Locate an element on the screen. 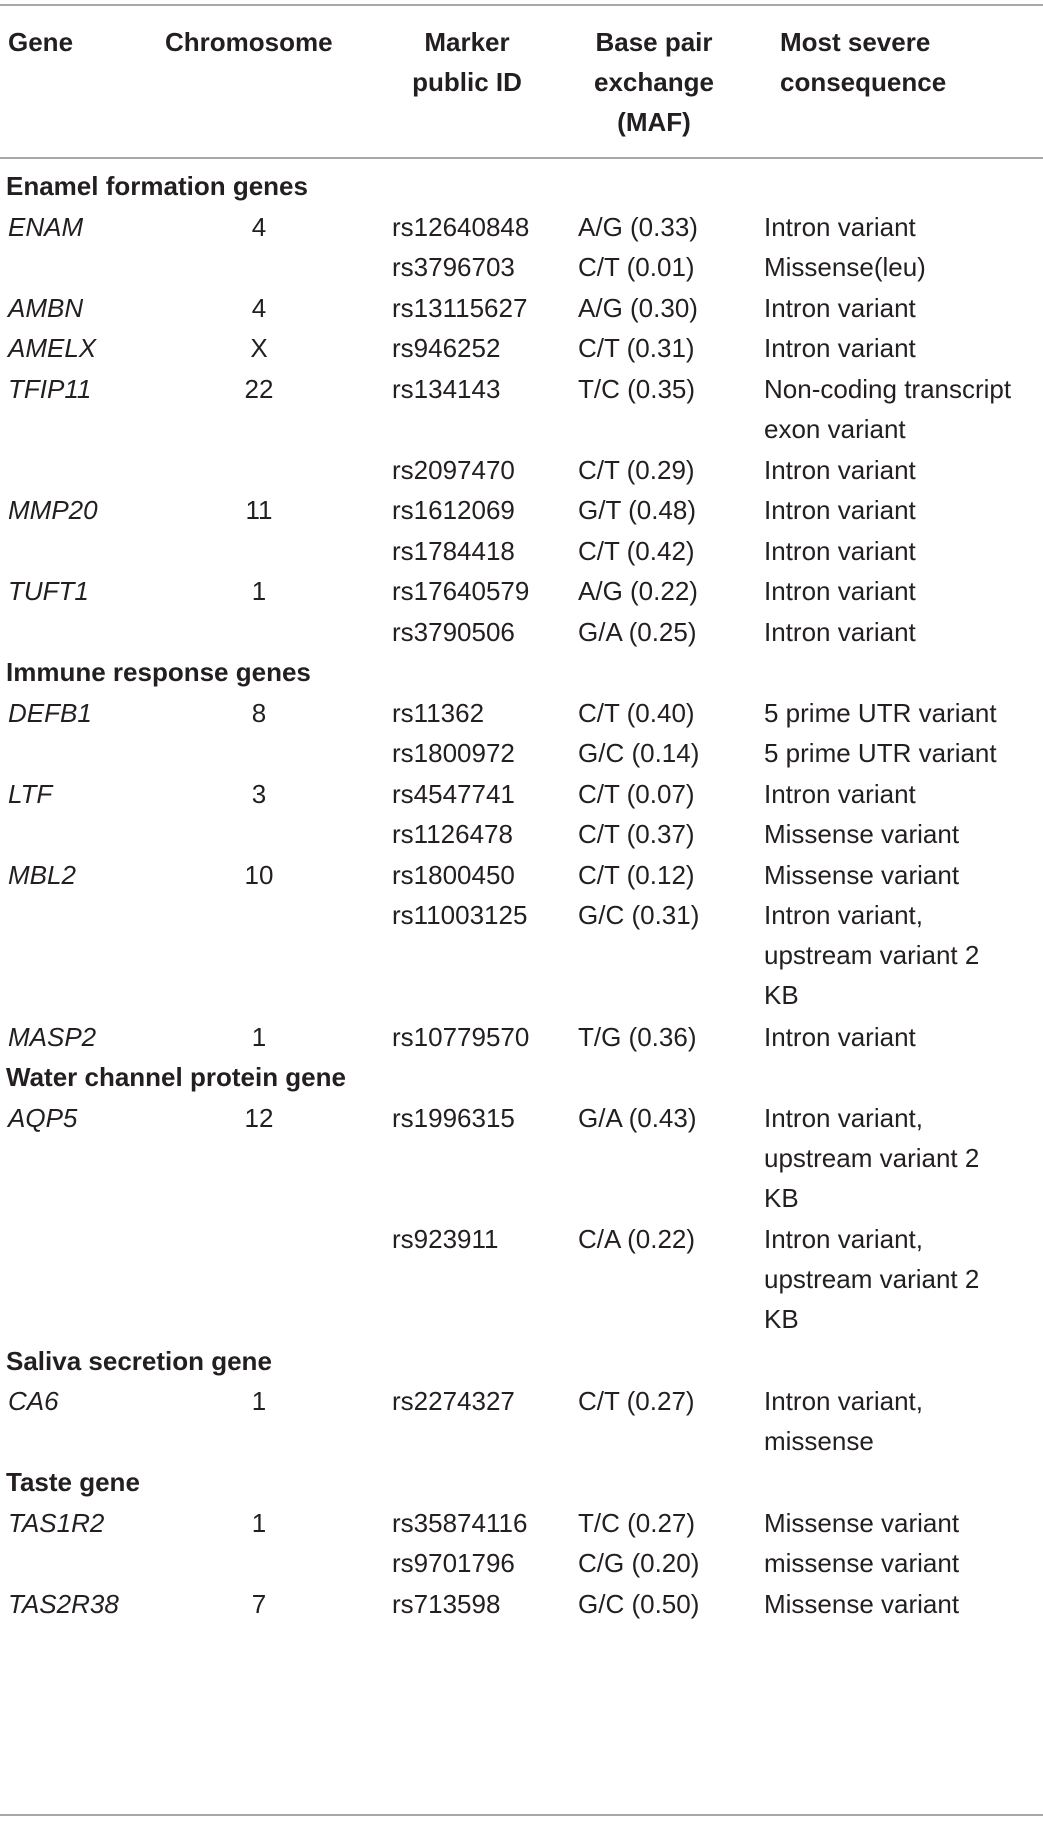  base-pair-cell: C/T (0.27) is located at coordinates (636, 1401).